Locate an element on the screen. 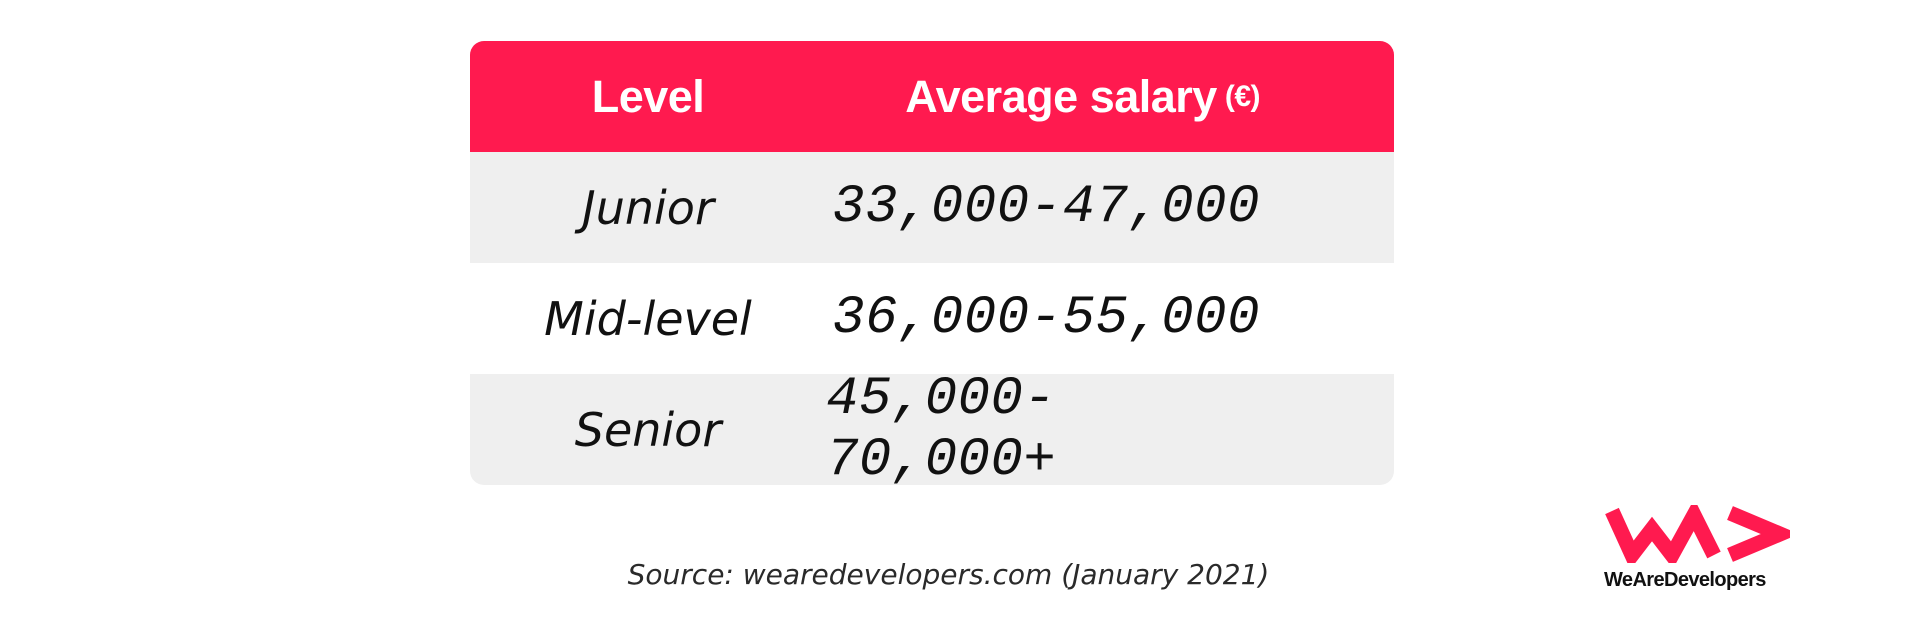 This screenshot has width=1920, height=637. cell-salary: 33,000-47,000 is located at coordinates (1043, 207).